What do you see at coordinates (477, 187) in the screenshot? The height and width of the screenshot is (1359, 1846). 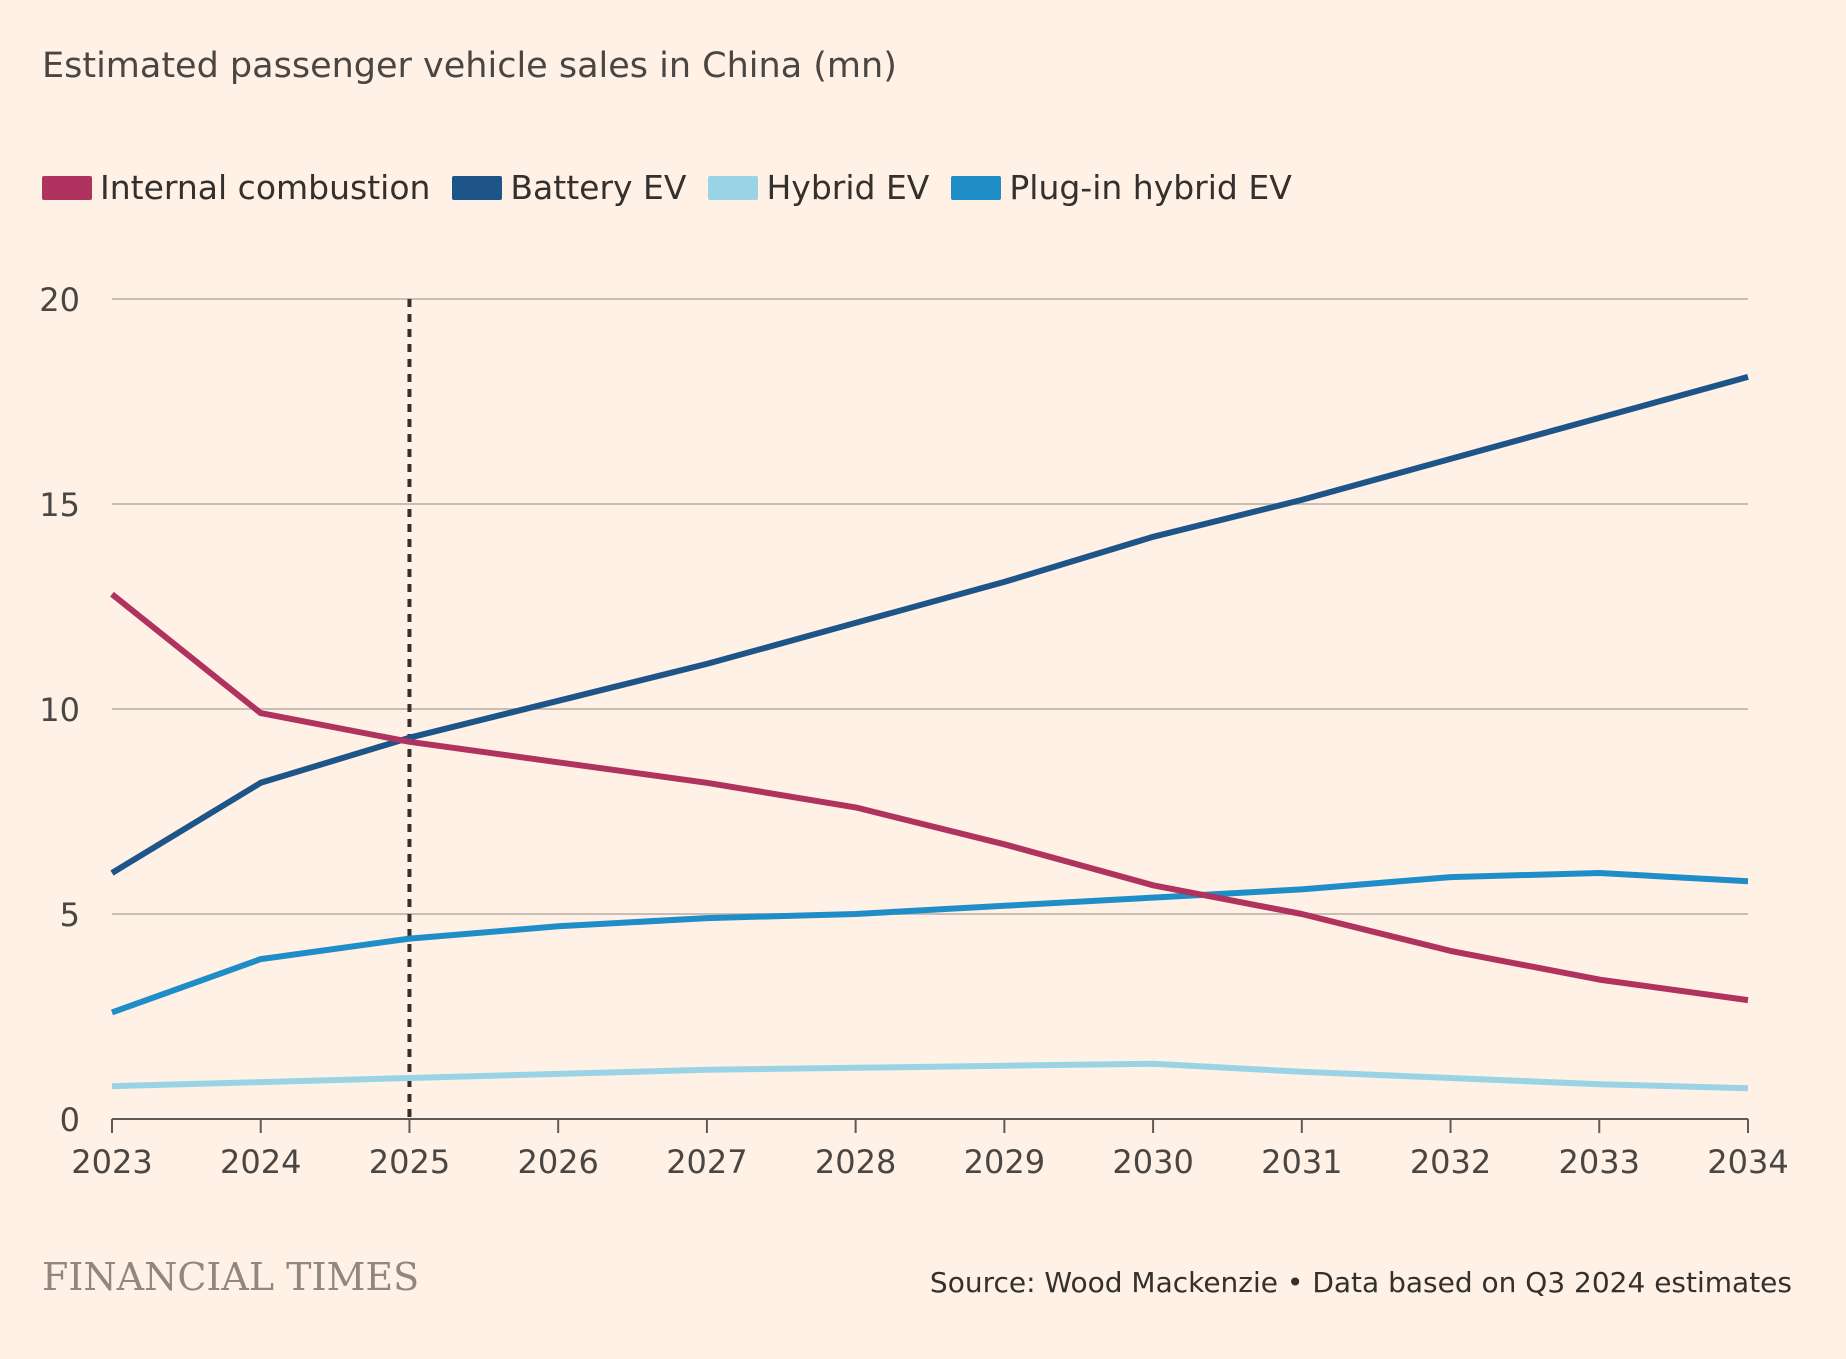 I see `legend-swatch-battery-ev` at bounding box center [477, 187].